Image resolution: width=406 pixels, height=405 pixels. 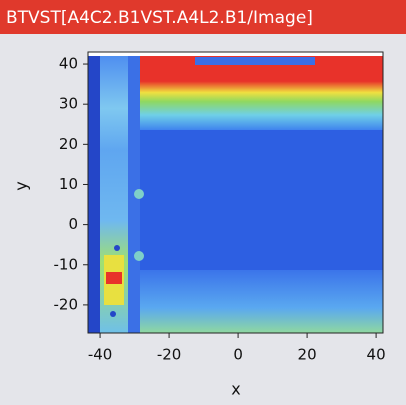 What do you see at coordinates (255, 61) in the screenshot?
I see `heatmap-top-notch` at bounding box center [255, 61].